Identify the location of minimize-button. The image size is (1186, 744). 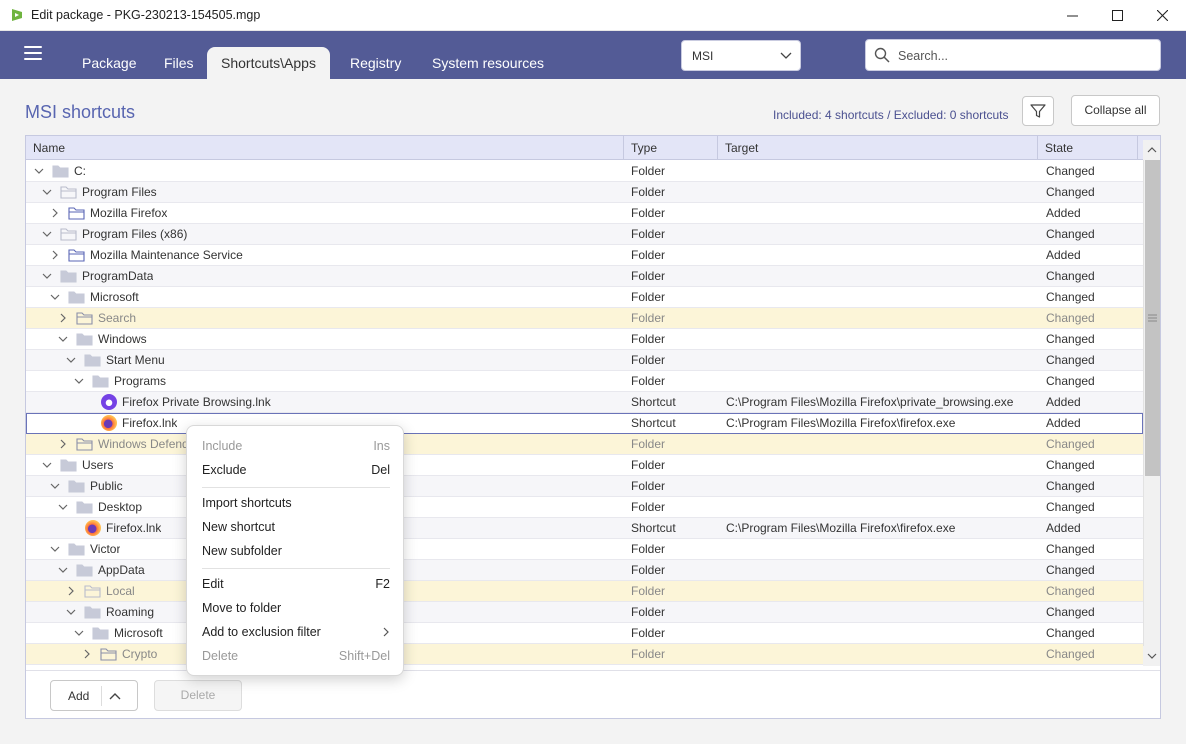
(1072, 15).